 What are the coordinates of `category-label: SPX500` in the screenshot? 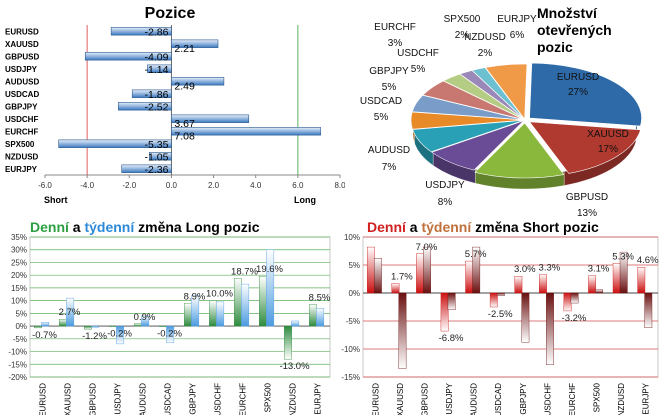 It's located at (20, 144).